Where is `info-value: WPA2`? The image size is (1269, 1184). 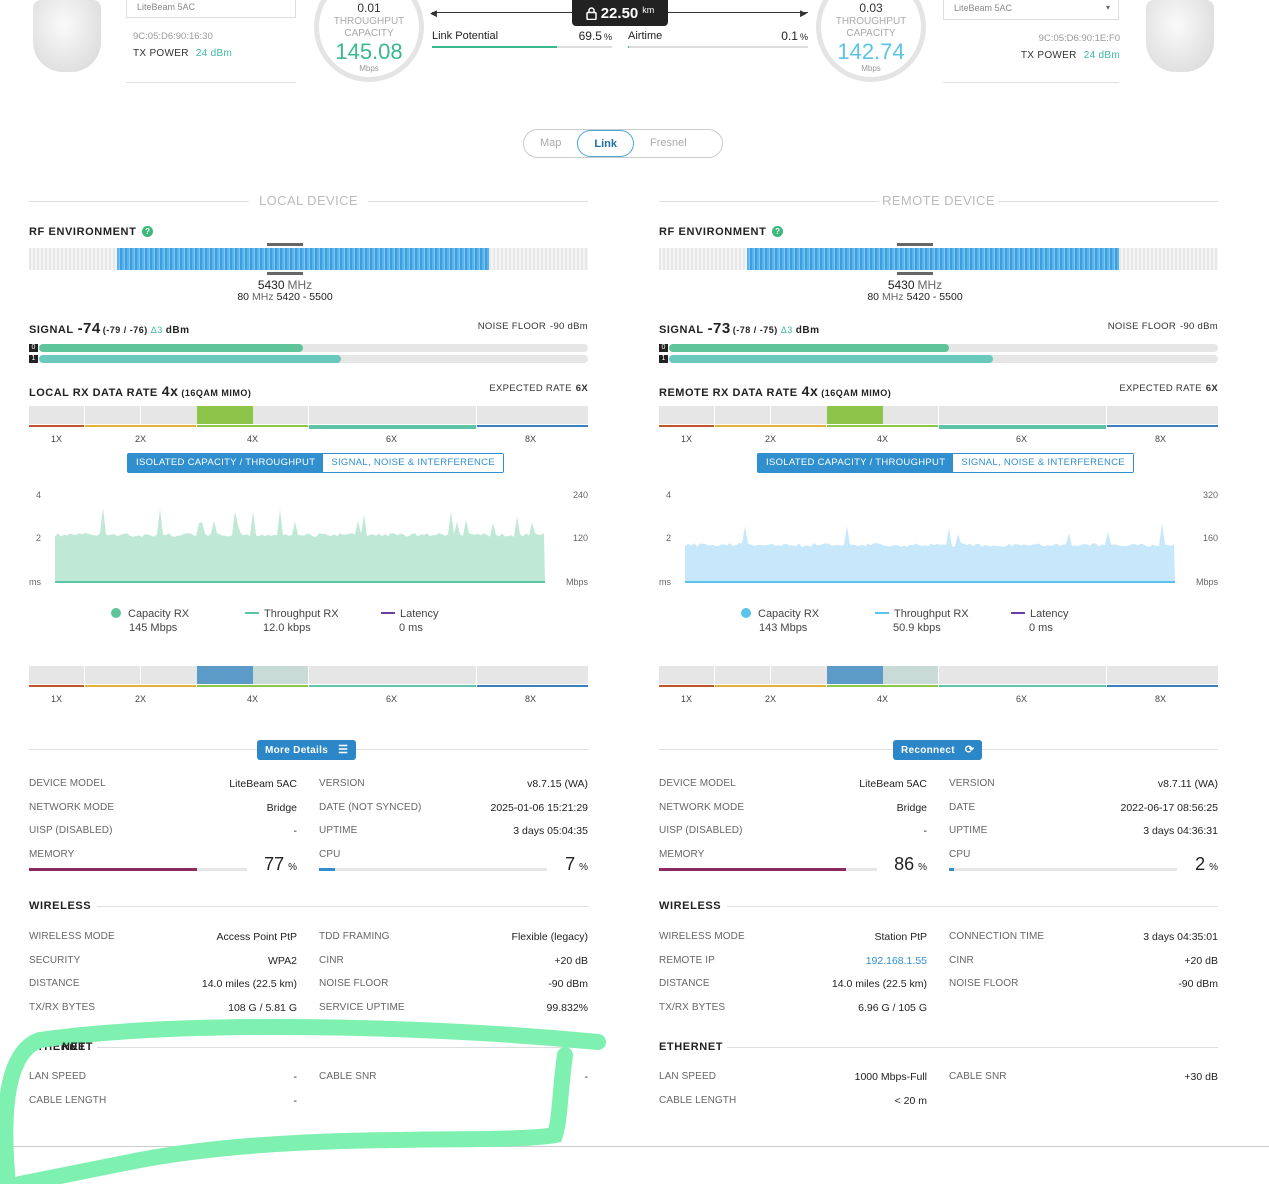
info-value: WPA2 is located at coordinates (282, 960).